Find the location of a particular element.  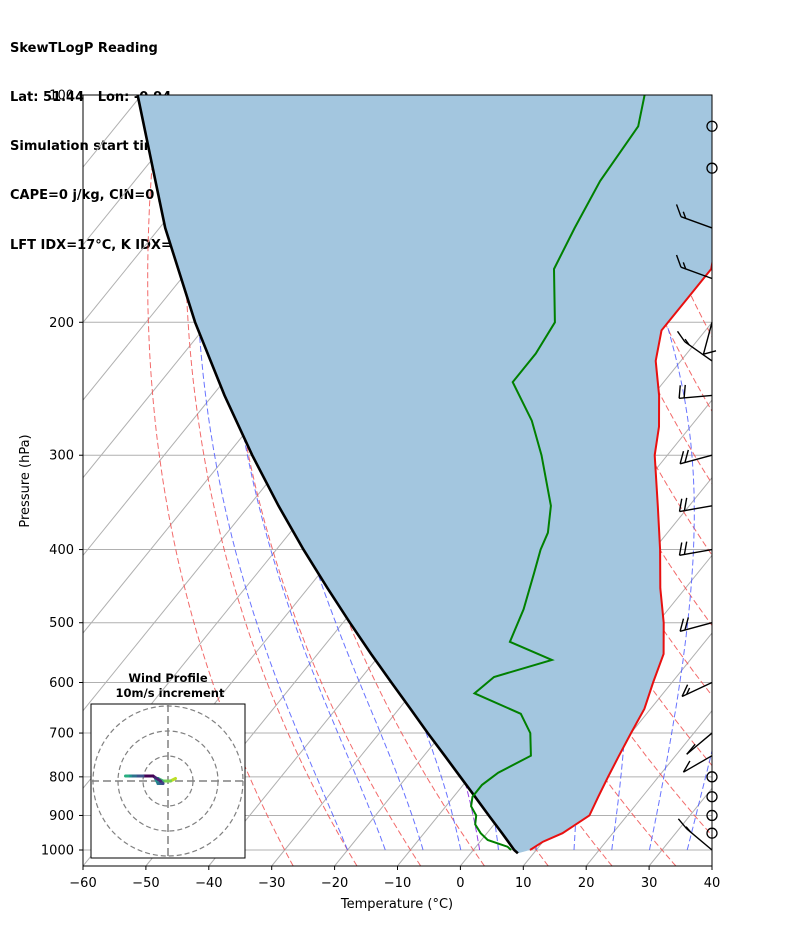

x-tick-label: −40 is located at coordinates (208, 883).